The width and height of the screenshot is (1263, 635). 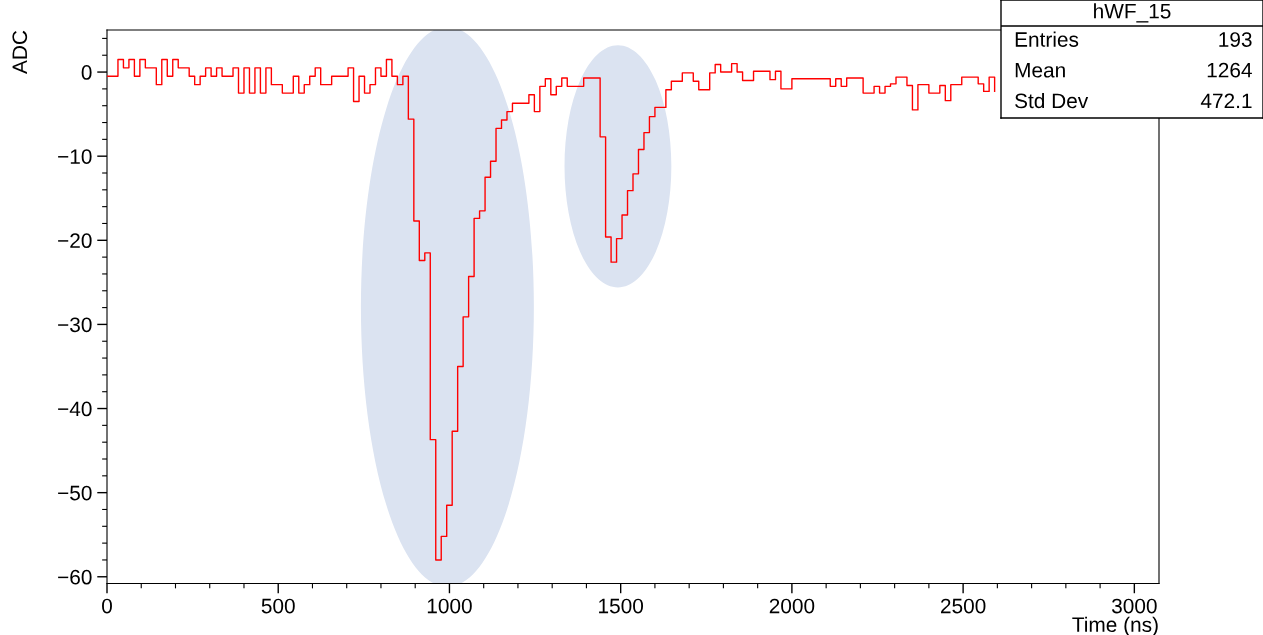 I want to click on y-tick-label: −50, so click(x=75, y=493).